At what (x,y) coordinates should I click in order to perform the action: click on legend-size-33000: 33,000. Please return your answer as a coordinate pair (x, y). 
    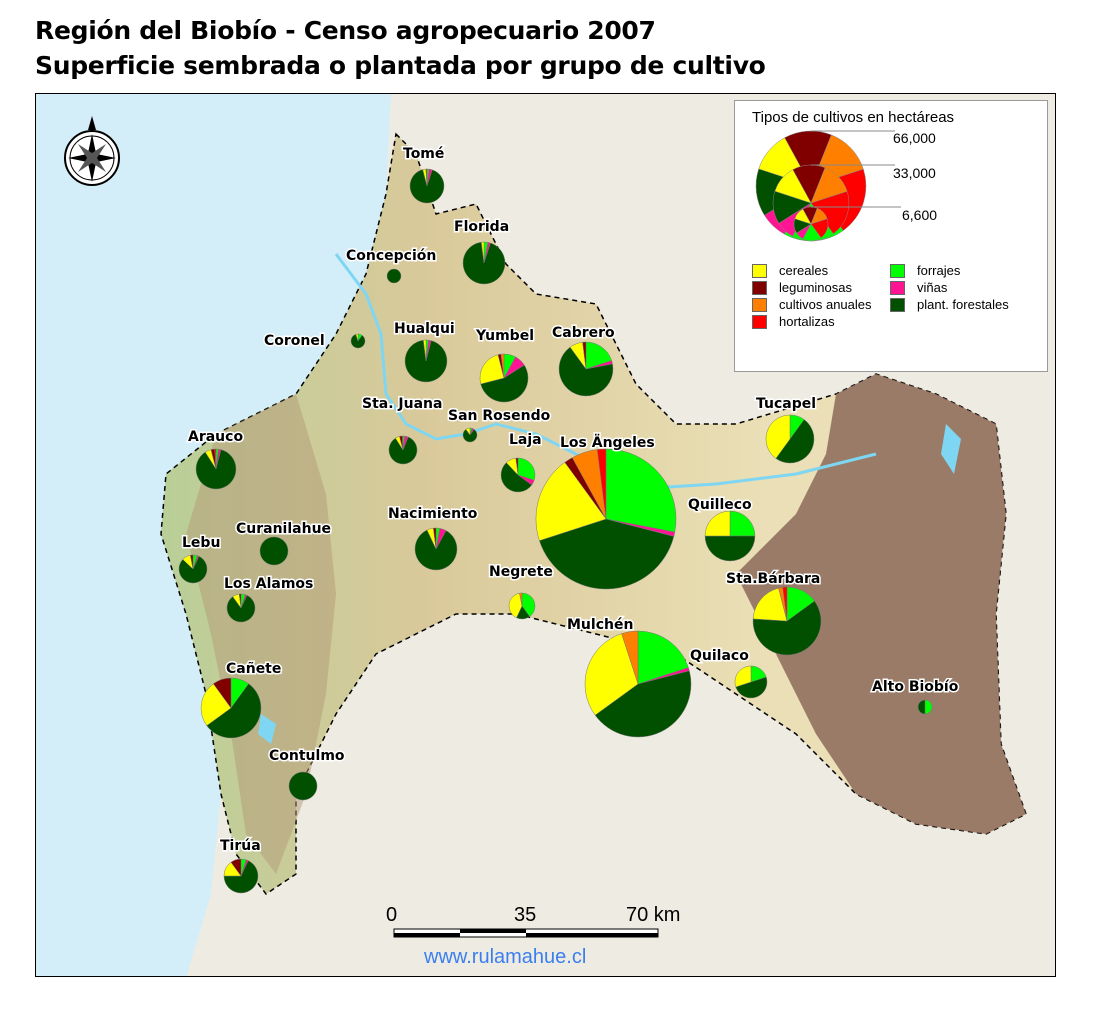
    Looking at the image, I should click on (914, 173).